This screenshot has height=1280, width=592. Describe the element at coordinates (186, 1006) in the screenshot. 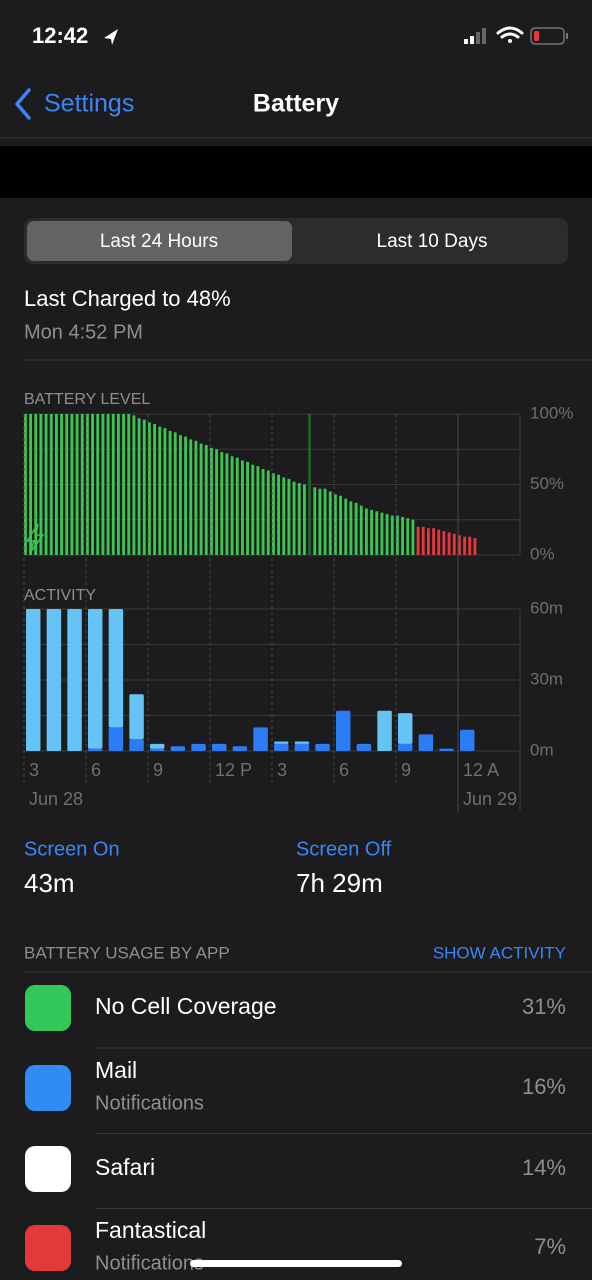

I see `app-name: No Cell Coverage` at that location.